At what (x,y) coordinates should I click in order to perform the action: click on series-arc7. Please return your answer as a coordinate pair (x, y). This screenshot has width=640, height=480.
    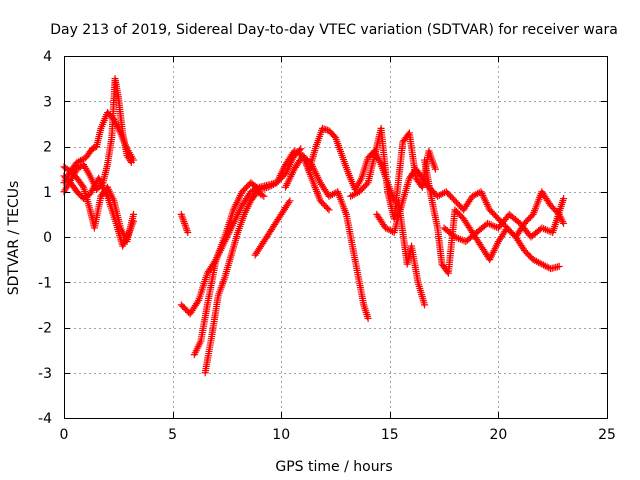
    Looking at the image, I should click on (261, 253).